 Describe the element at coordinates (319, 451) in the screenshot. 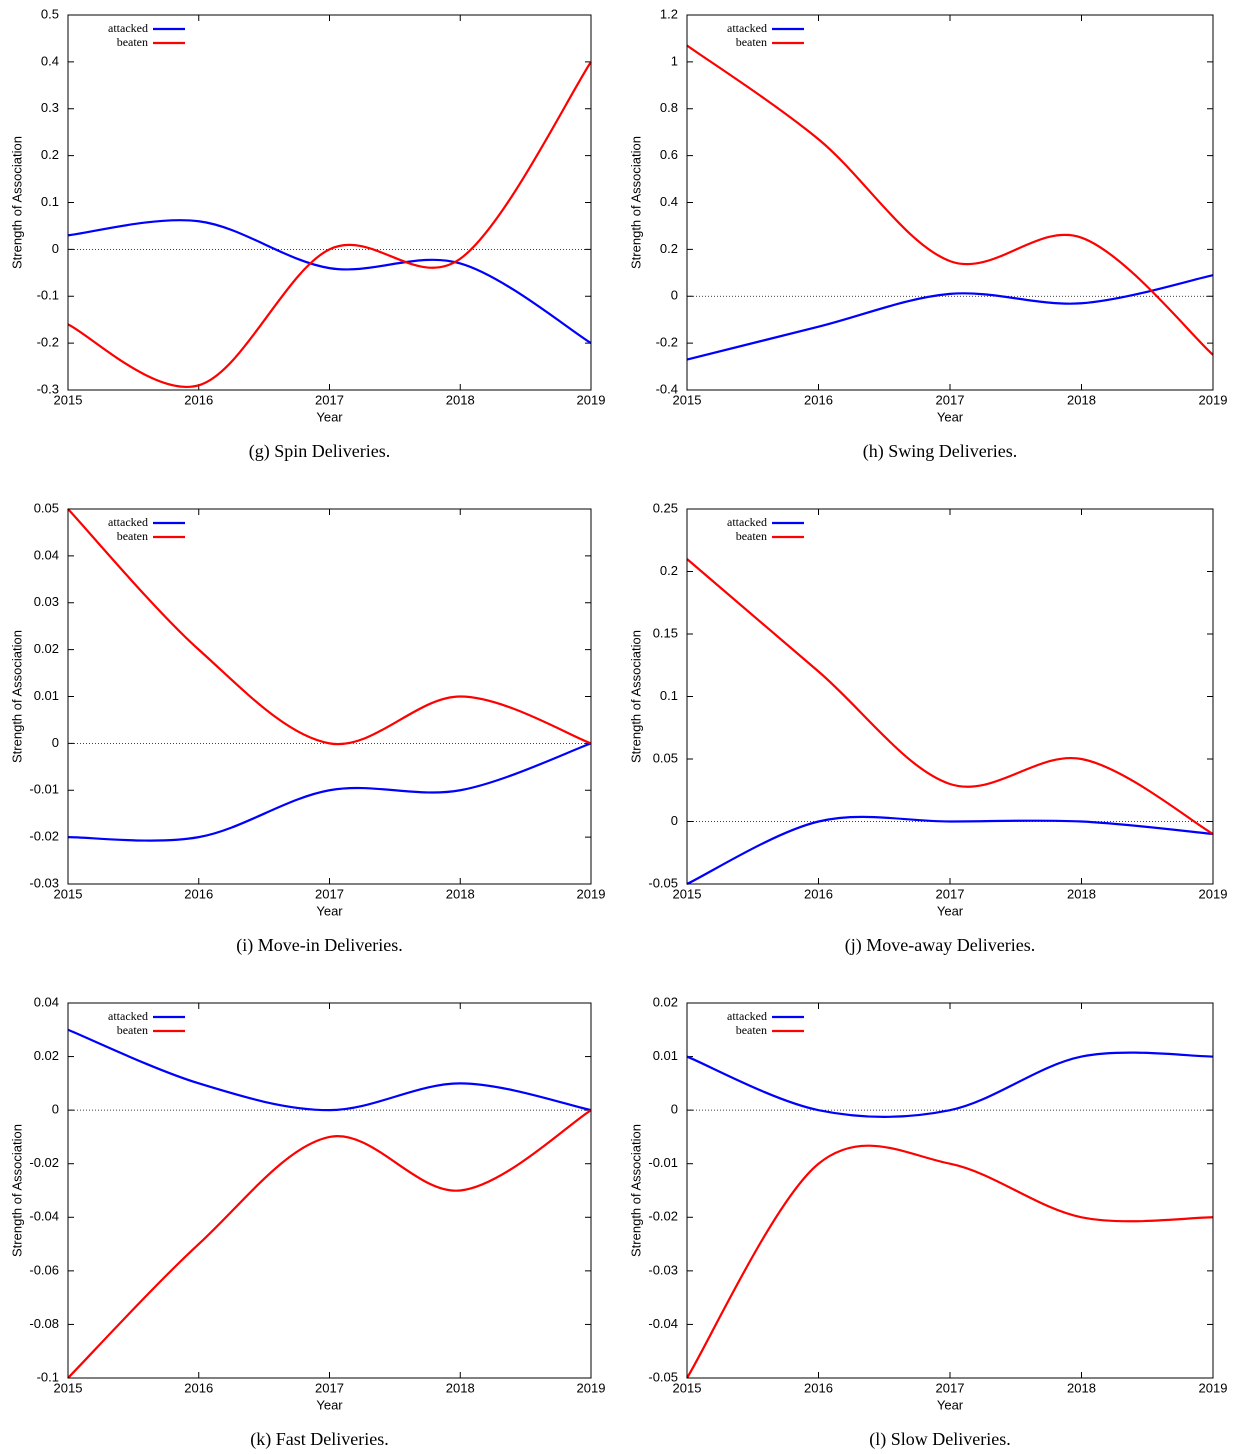

I see `caption: (g) Spin Deliveries.` at that location.